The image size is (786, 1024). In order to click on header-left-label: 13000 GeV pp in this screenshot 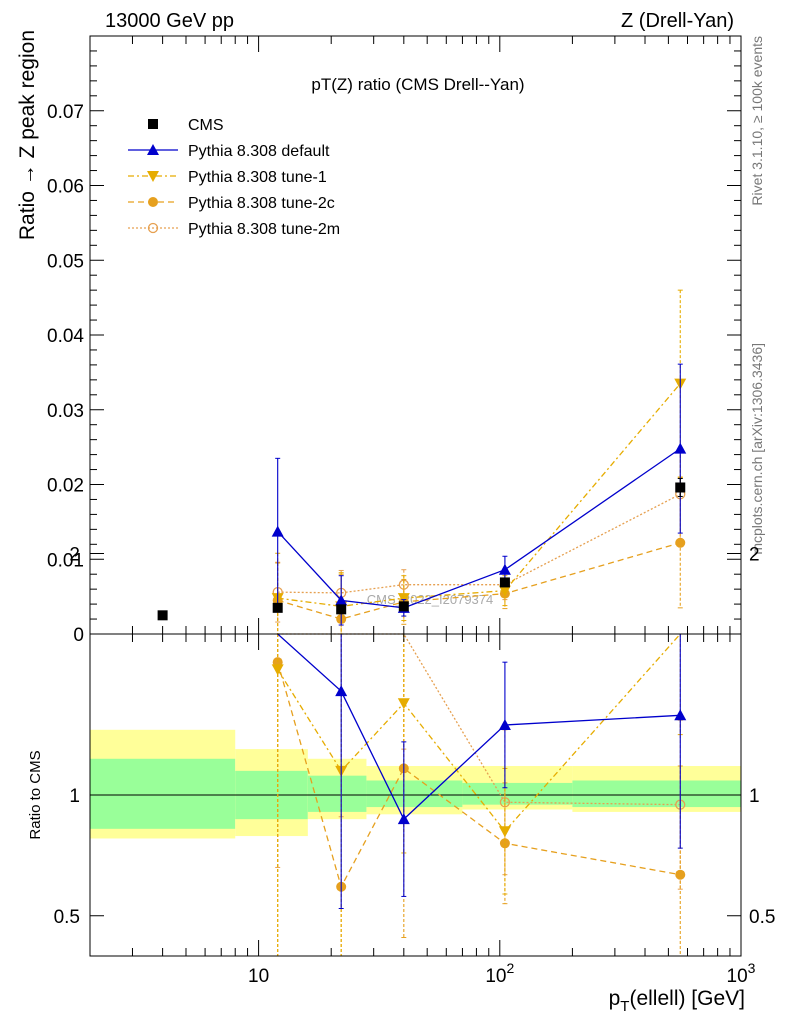, I will do `click(169, 21)`.